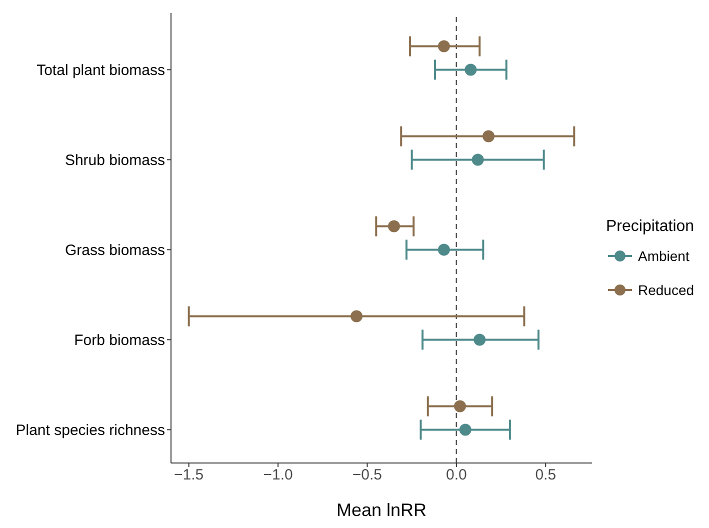  Describe the element at coordinates (456, 475) in the screenshot. I see `x-tick-label: 0.0` at that location.